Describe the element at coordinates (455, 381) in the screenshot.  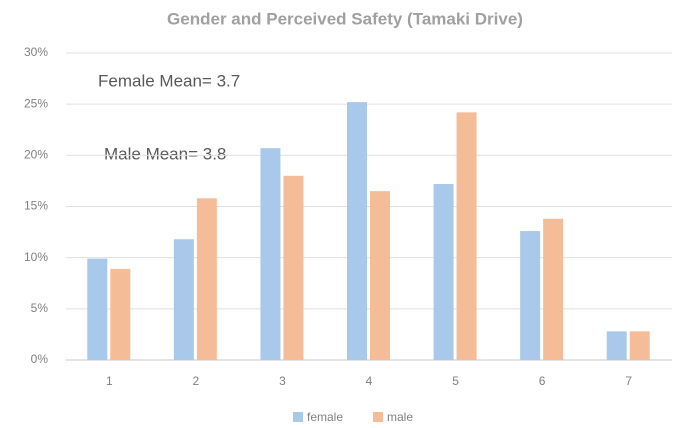
I see `x-tick-label: 5` at that location.